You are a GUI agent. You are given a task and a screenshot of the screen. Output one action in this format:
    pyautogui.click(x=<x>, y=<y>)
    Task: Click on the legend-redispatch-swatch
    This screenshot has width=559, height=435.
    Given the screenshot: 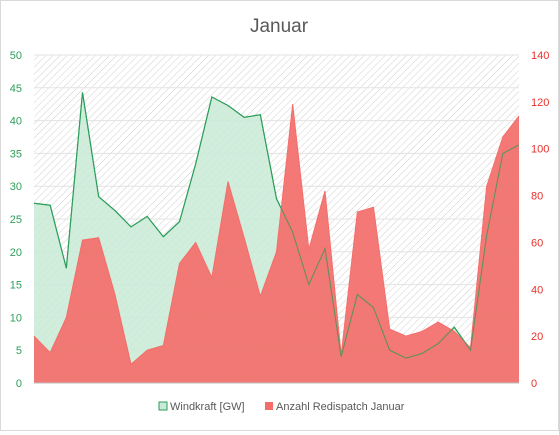 What is the action you would take?
    pyautogui.click(x=269, y=406)
    